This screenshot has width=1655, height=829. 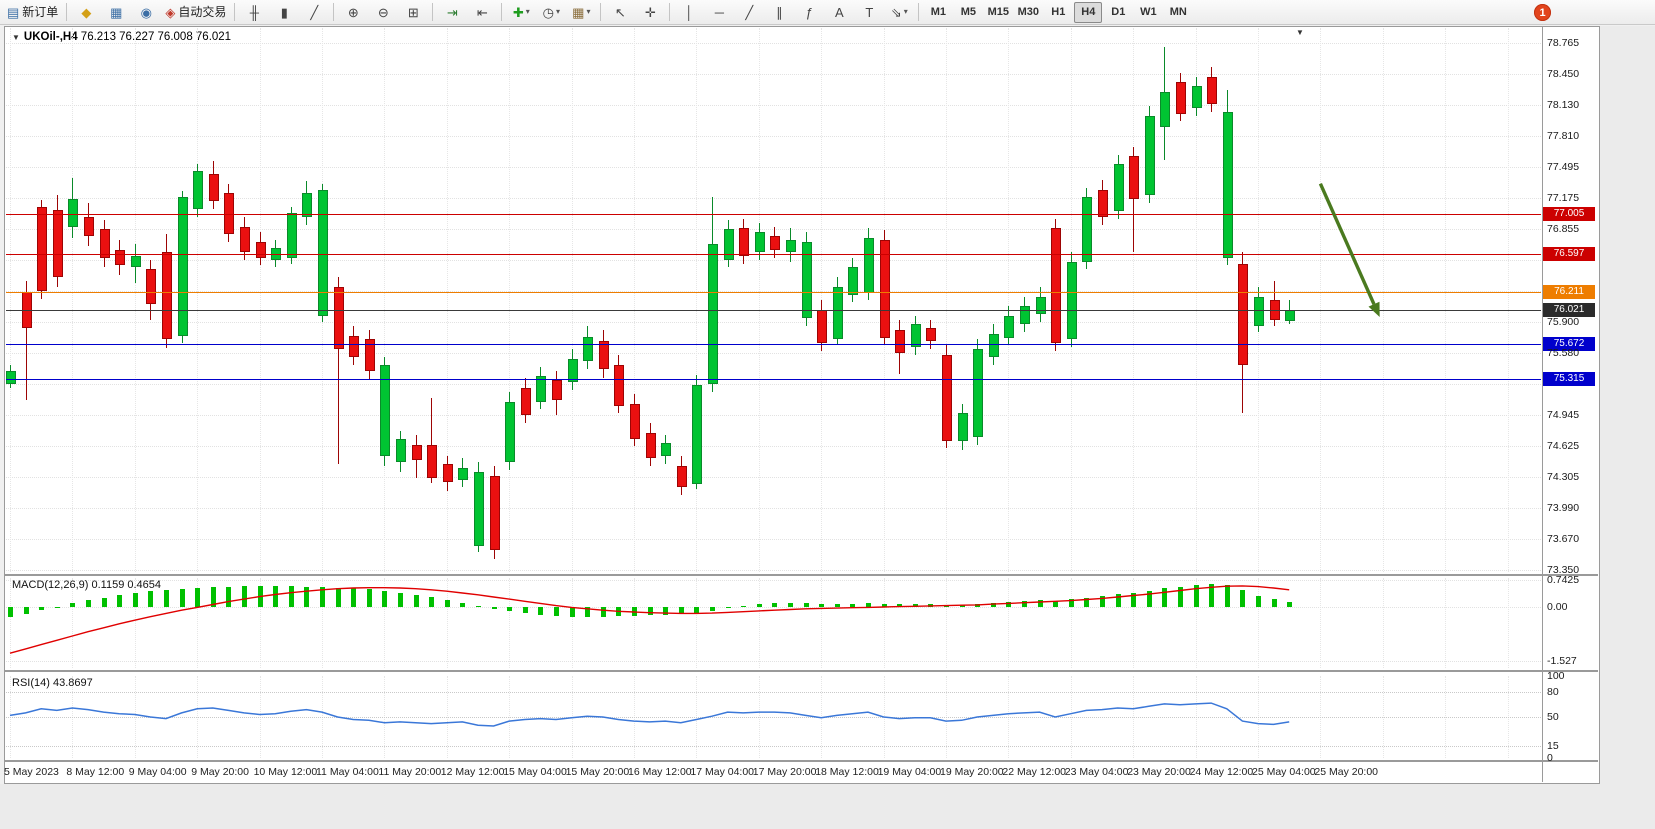 What do you see at coordinates (1550, 758) in the screenshot?
I see `rsi-axis-label: 0` at bounding box center [1550, 758].